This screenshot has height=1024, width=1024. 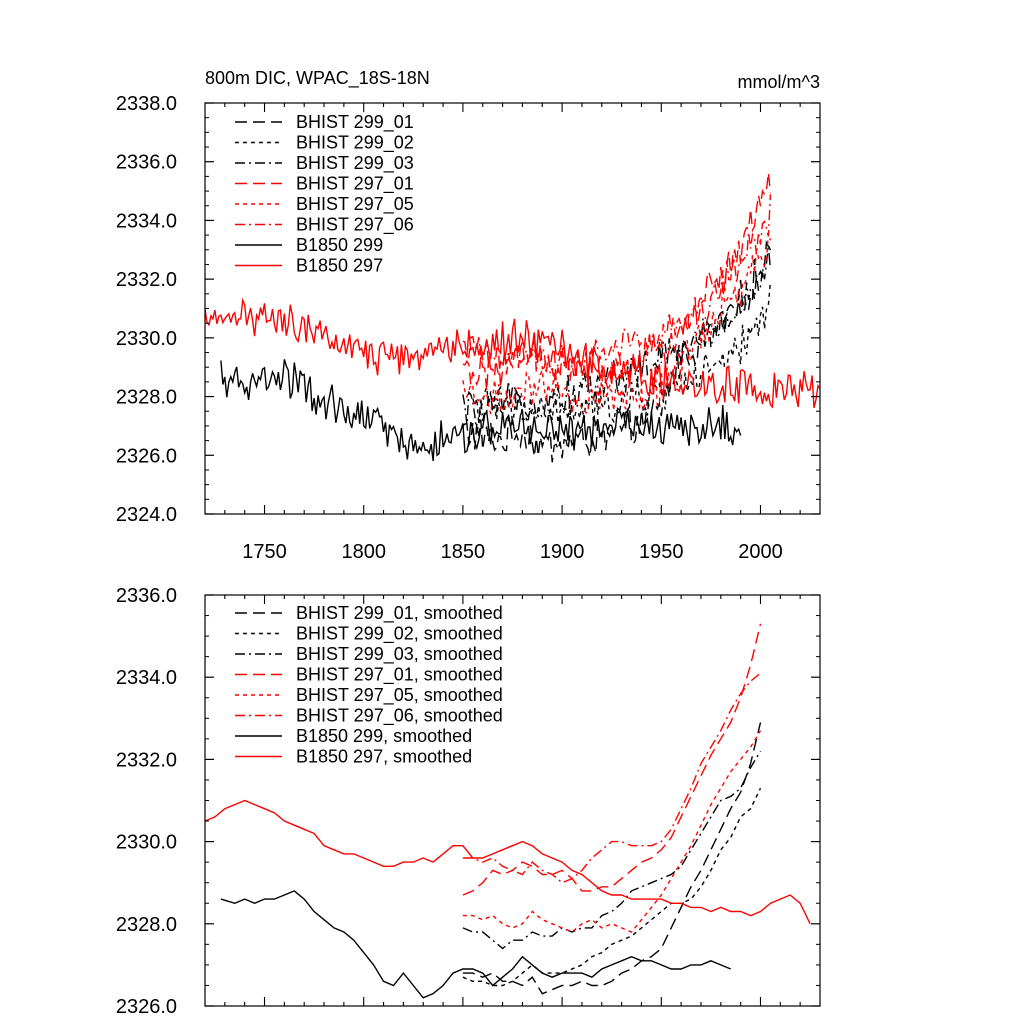 What do you see at coordinates (146, 104) in the screenshot?
I see `top-ytick-label: 2338.0` at bounding box center [146, 104].